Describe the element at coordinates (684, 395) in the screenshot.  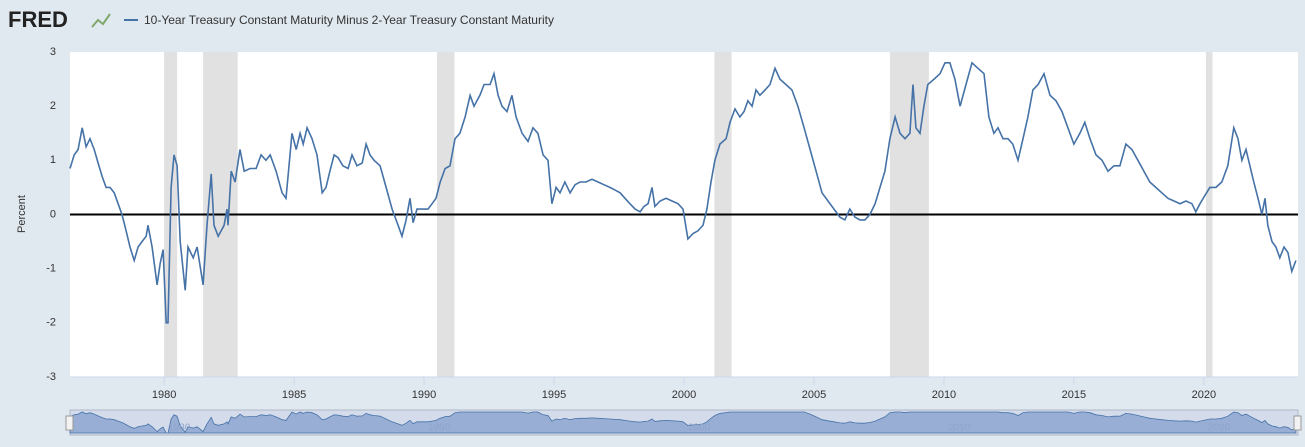
I see `x-tick-label: 2000` at that location.